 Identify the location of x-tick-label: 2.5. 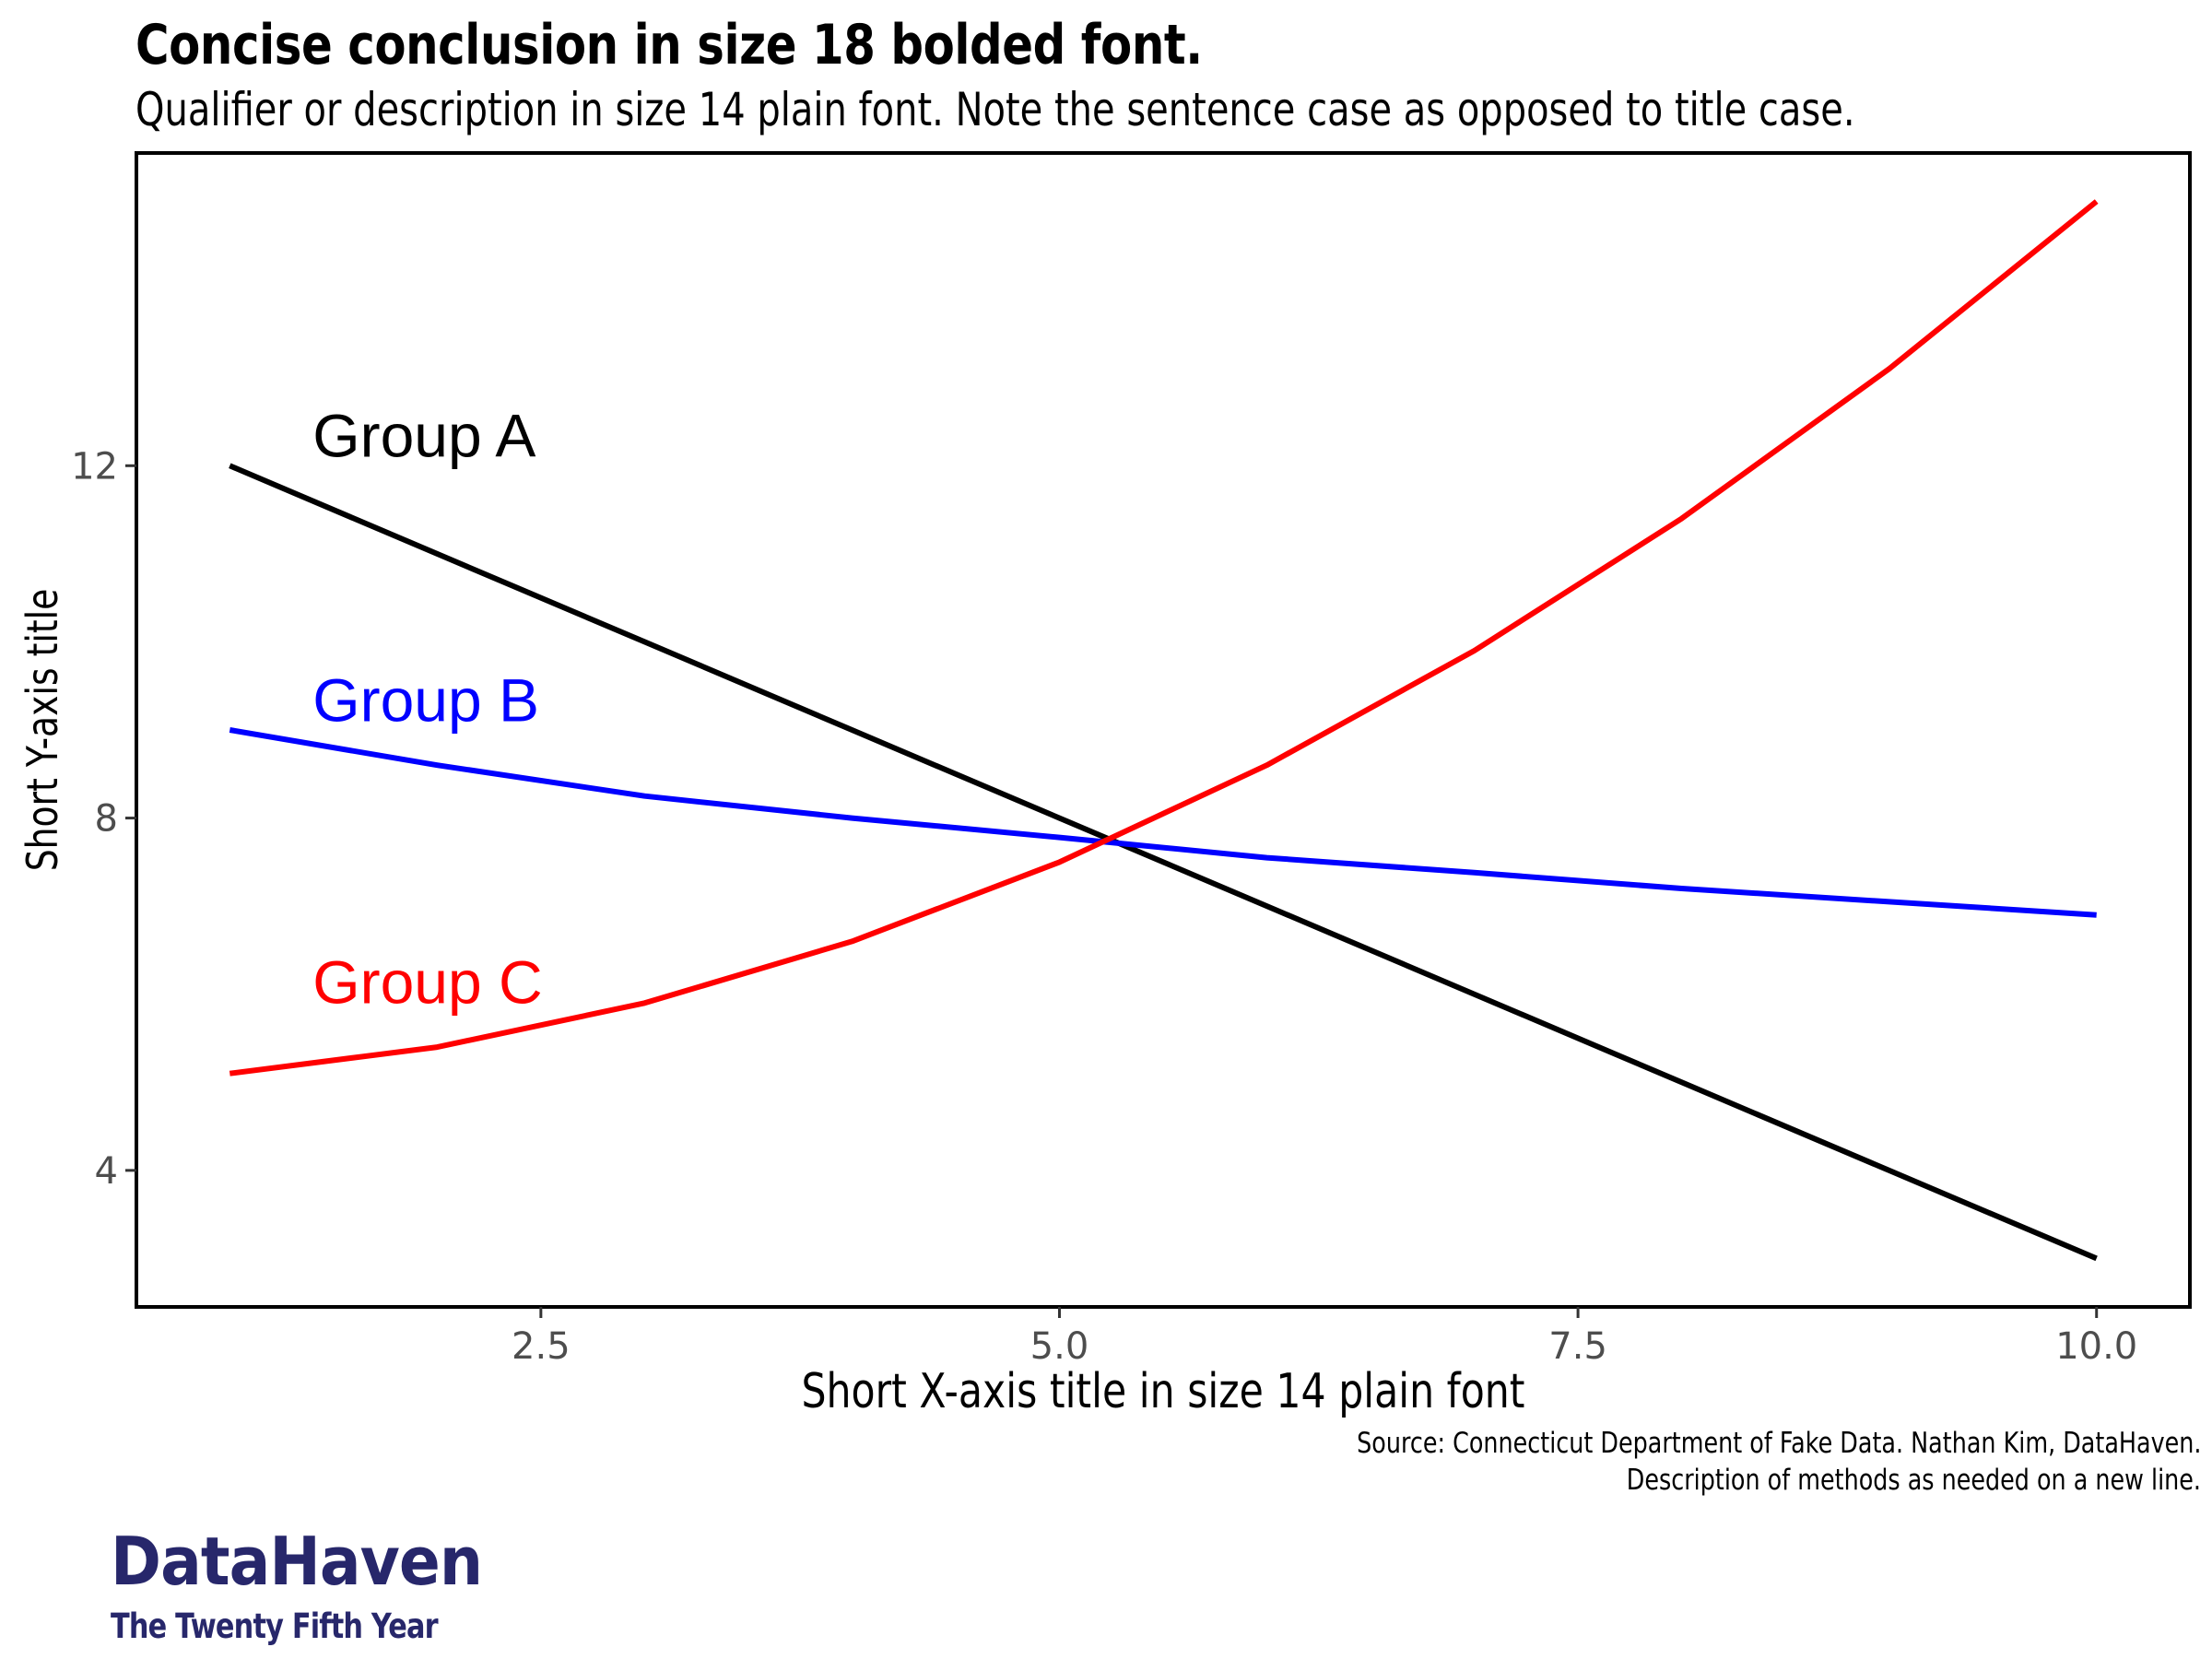
(541, 1346).